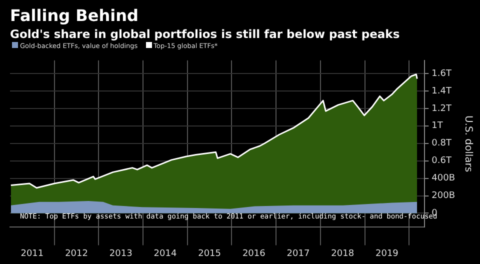  What do you see at coordinates (442, 109) in the screenshot?
I see `y-tick-label: 1.2T` at bounding box center [442, 109].